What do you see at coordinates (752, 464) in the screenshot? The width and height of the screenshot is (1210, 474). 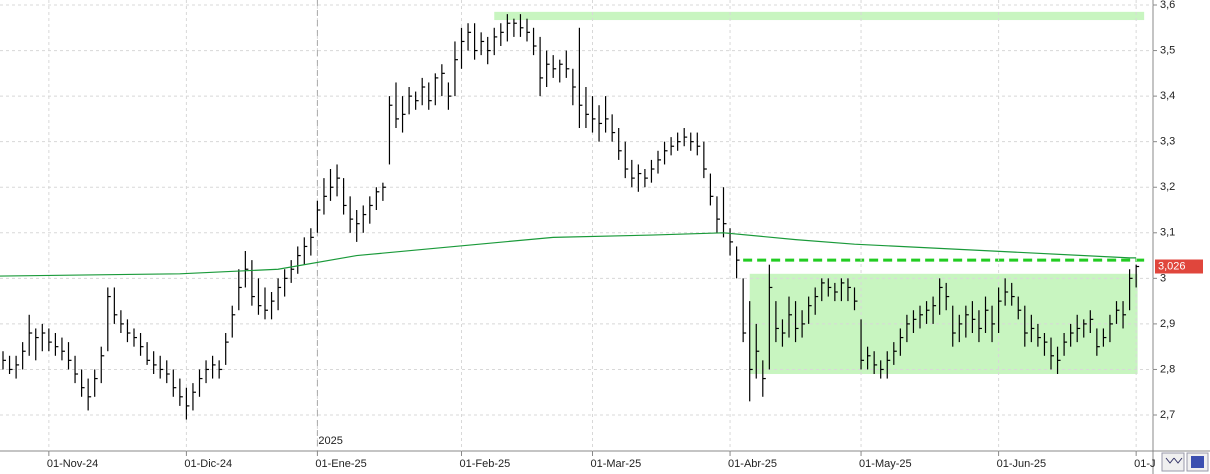 I see `x-tick-label: 01-Abr-25` at bounding box center [752, 464].